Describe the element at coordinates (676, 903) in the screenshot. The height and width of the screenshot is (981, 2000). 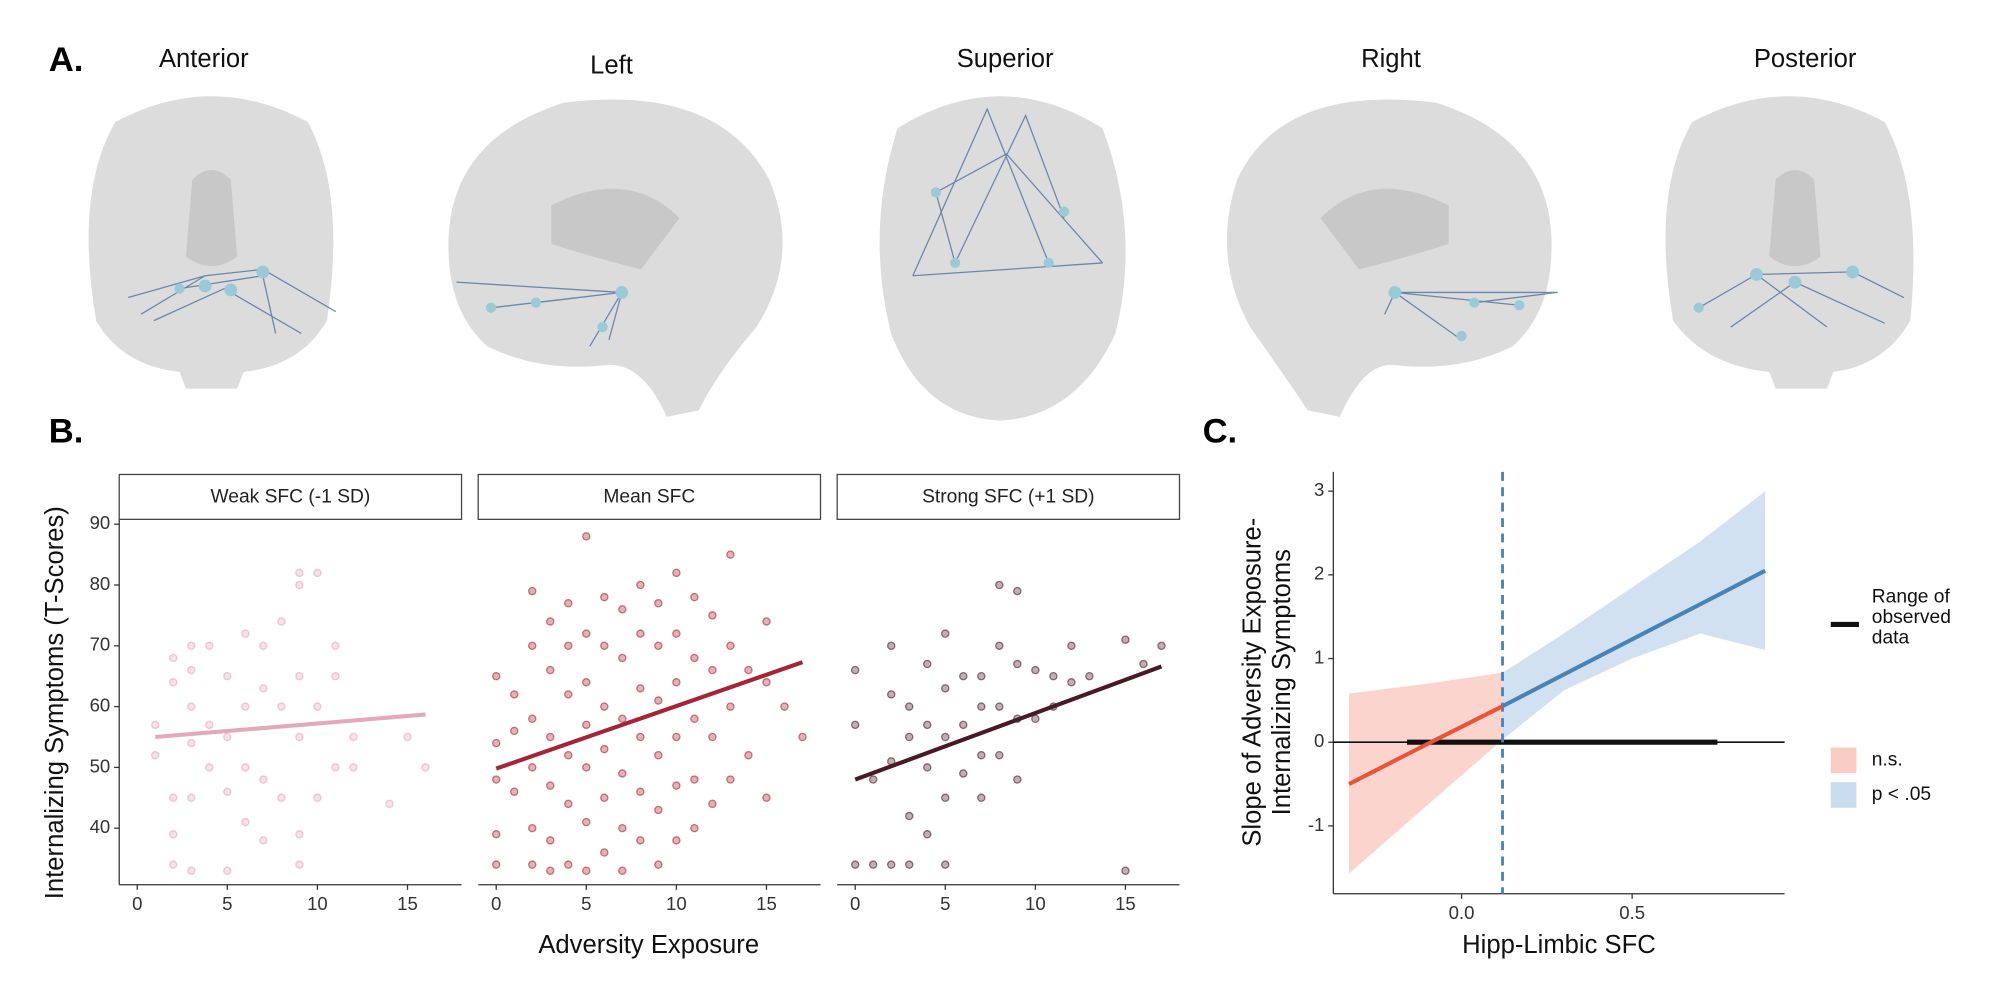
I see `x-tick-label: 10` at that location.